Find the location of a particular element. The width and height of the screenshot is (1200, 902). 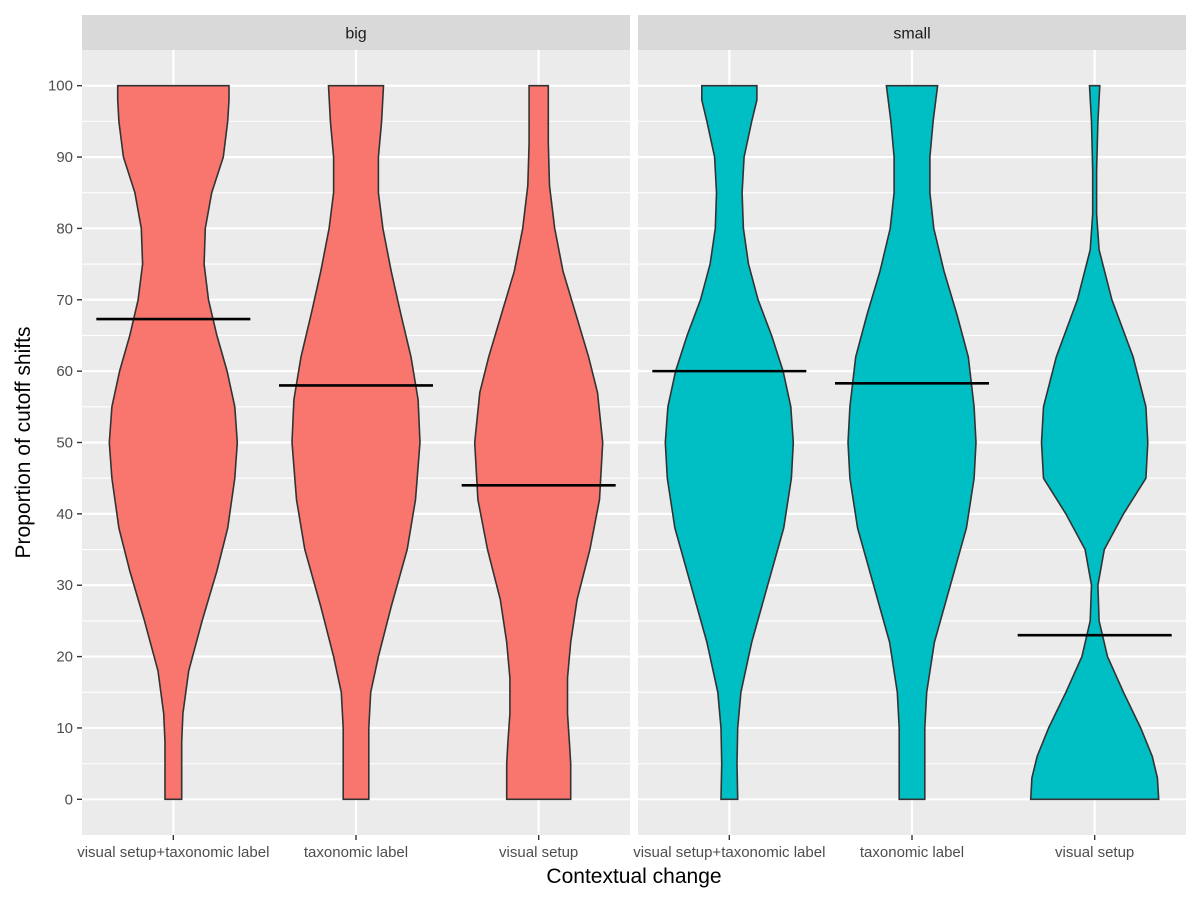

y-tick-label: 60 is located at coordinates (64, 371).